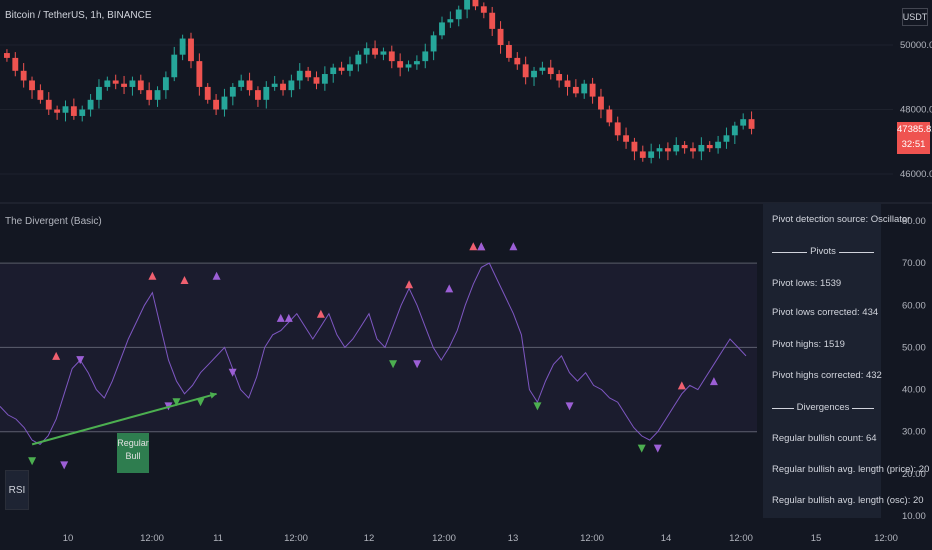 Image resolution: width=932 pixels, height=550 pixels. Describe the element at coordinates (807, 283) in the screenshot. I see `stat-pivot-lows: Pivot lows: 1539` at that location.